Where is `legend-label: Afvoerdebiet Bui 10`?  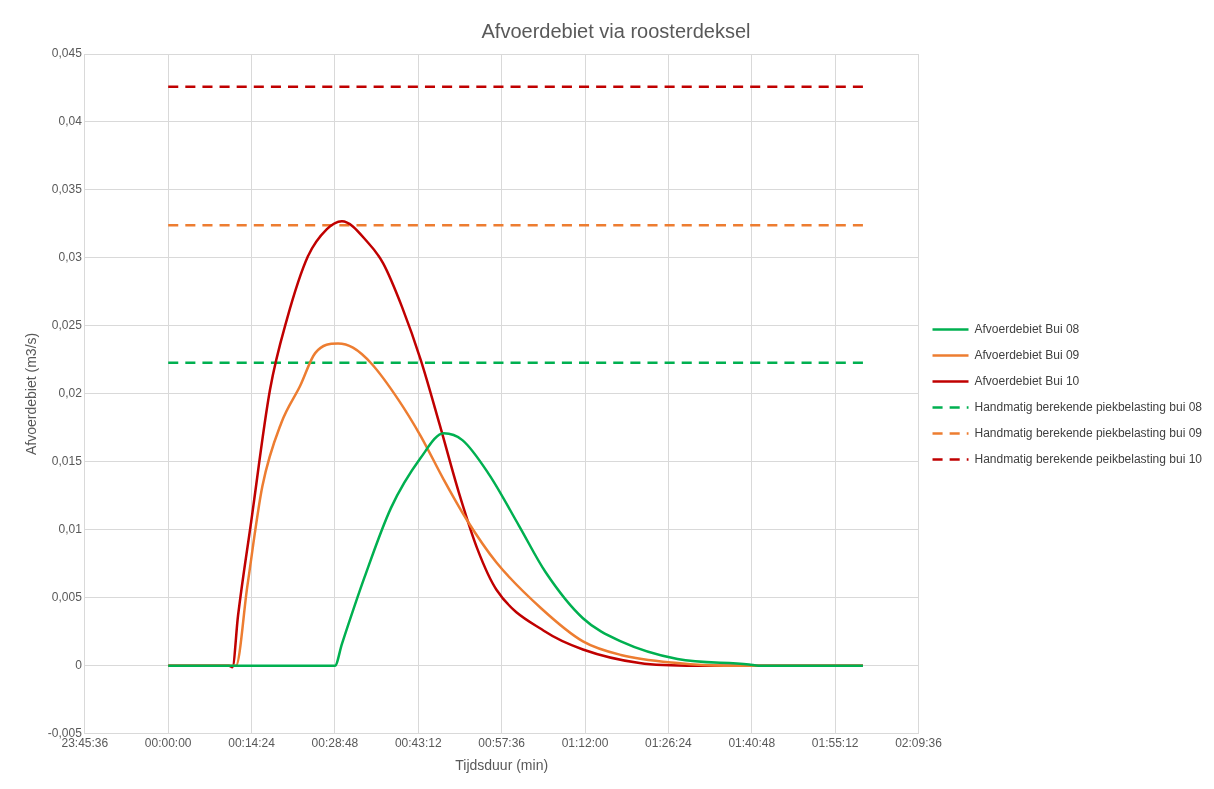
legend-label: Afvoerdebiet Bui 10 is located at coordinates (1027, 380).